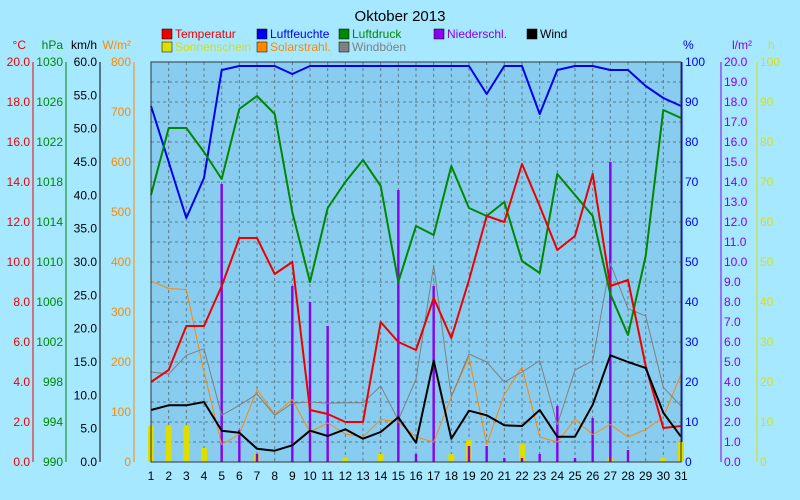 Image resolution: width=800 pixels, height=500 pixels. What do you see at coordinates (118, 253) in the screenshot?
I see `left-axis-4: W/m² 800 700 600 500 400 300 200 100 0` at bounding box center [118, 253].